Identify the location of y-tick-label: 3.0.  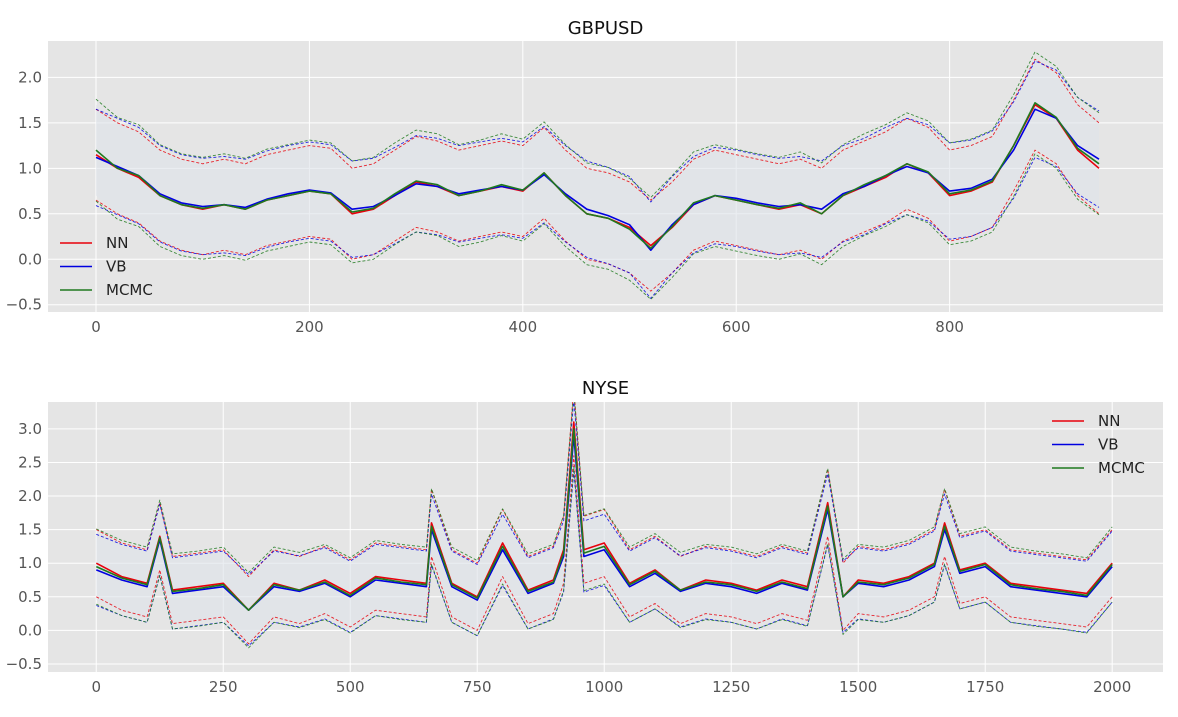
(30, 429).